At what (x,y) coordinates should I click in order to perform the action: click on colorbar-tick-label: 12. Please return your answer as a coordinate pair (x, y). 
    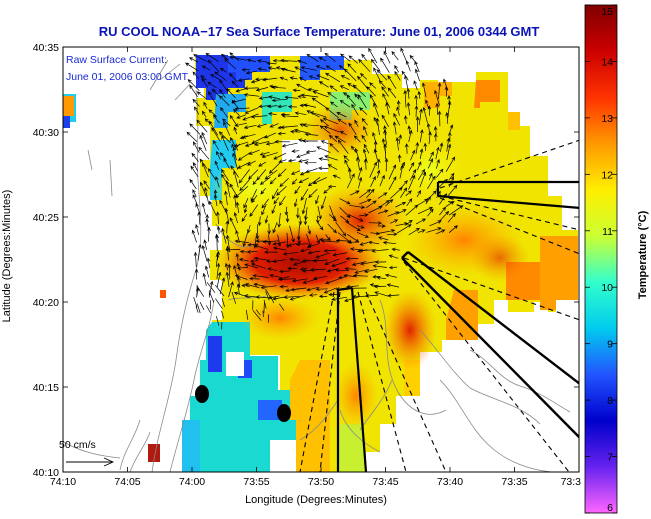
    Looking at the image, I should click on (607, 175).